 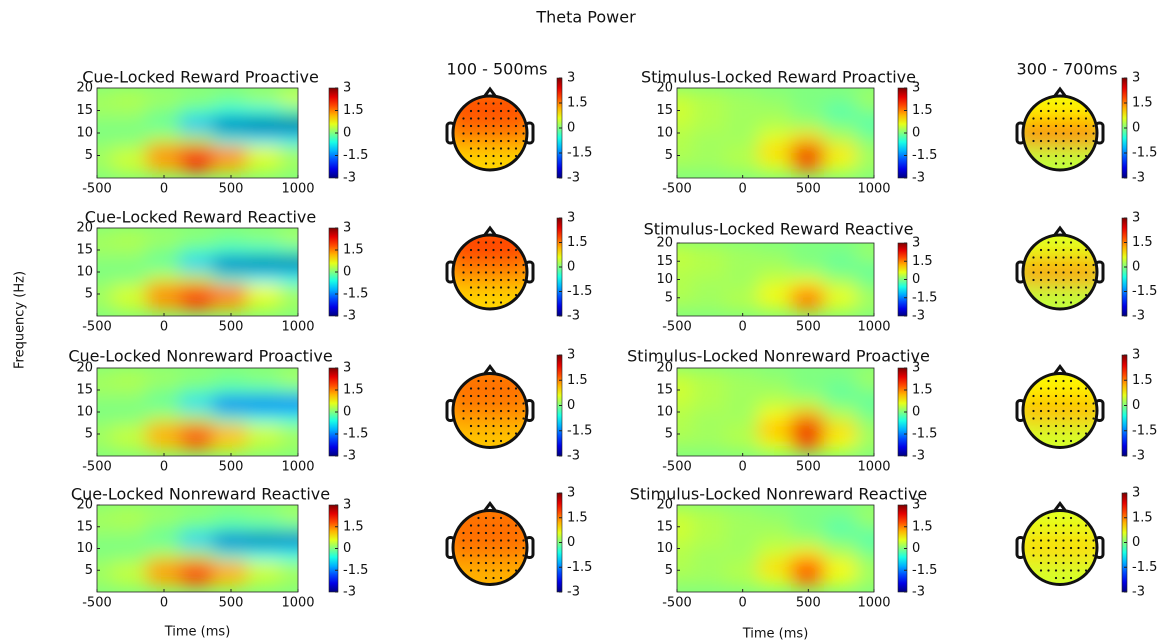 What do you see at coordinates (1060, 370) in the screenshot?
I see `topo-nose` at bounding box center [1060, 370].